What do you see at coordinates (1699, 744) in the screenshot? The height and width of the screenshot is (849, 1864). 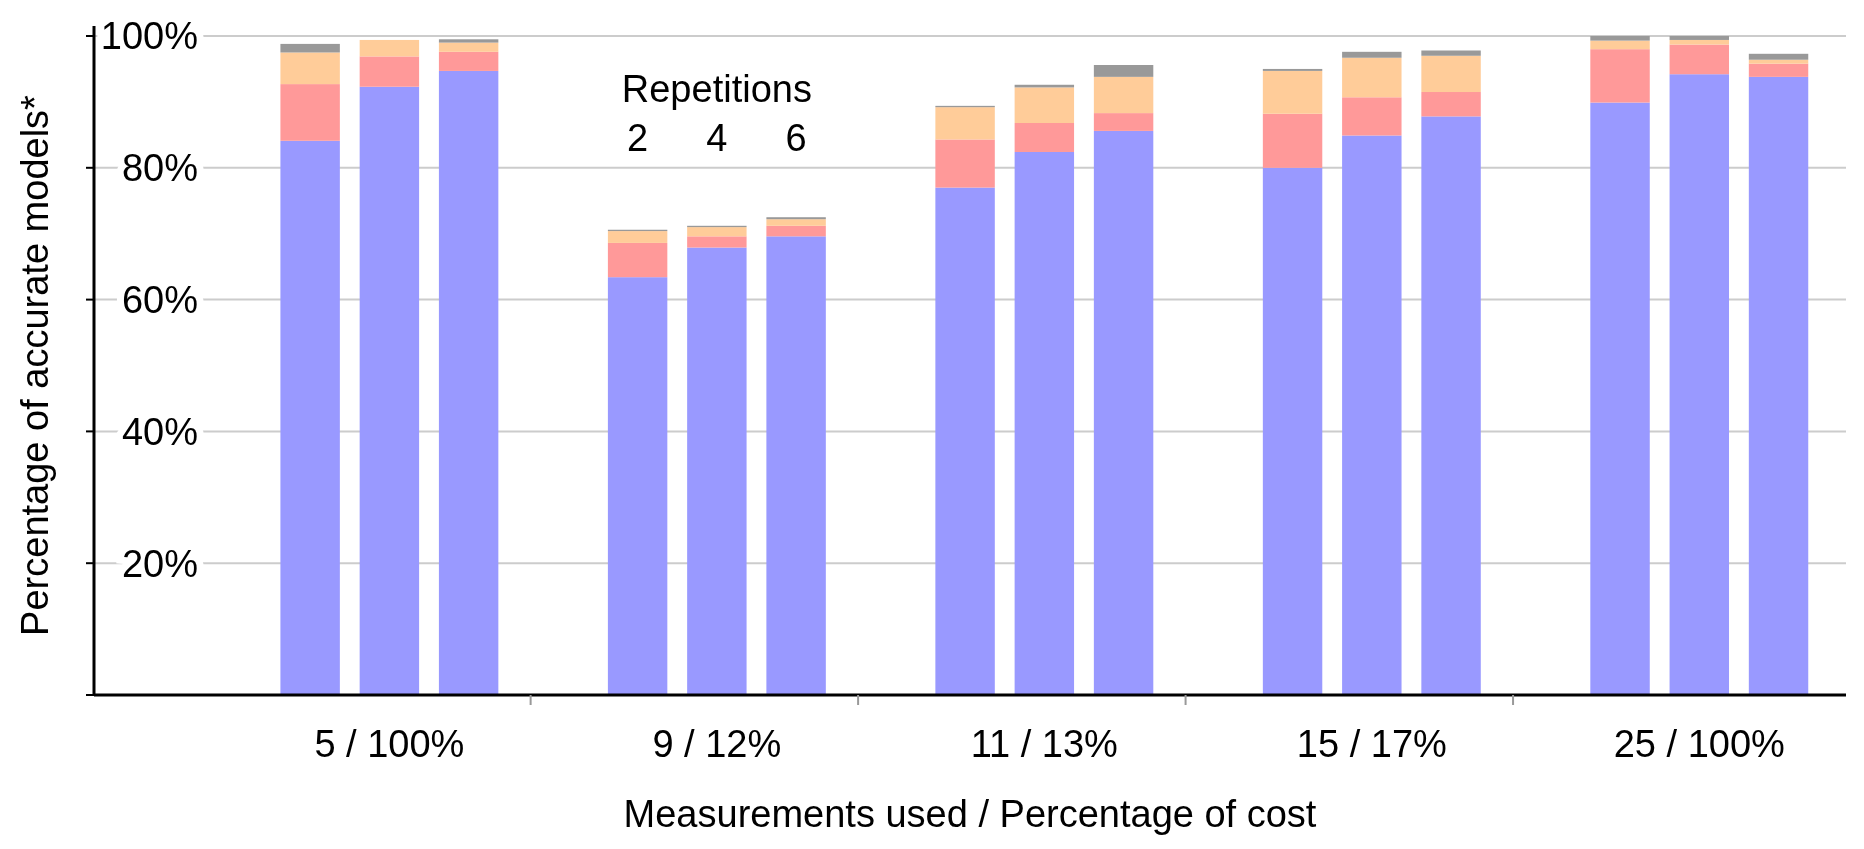 I see `x-tick-label: 25 / 100%` at bounding box center [1699, 744].